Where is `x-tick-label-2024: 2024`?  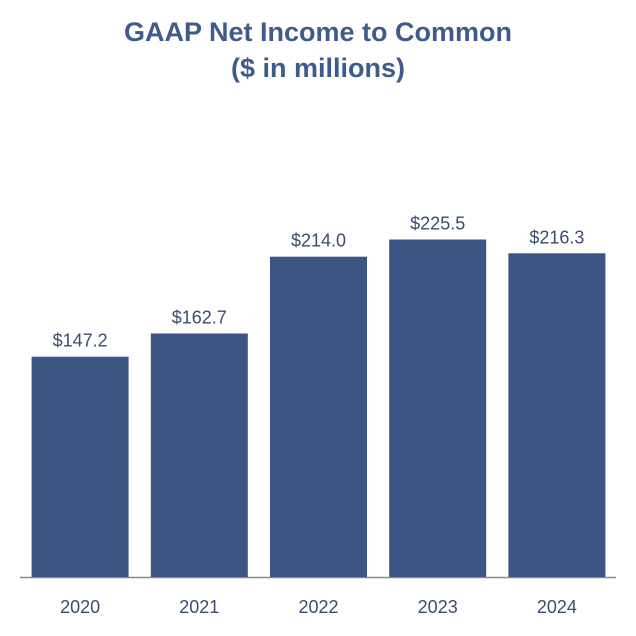
x-tick-label-2024: 2024 is located at coordinates (557, 607).